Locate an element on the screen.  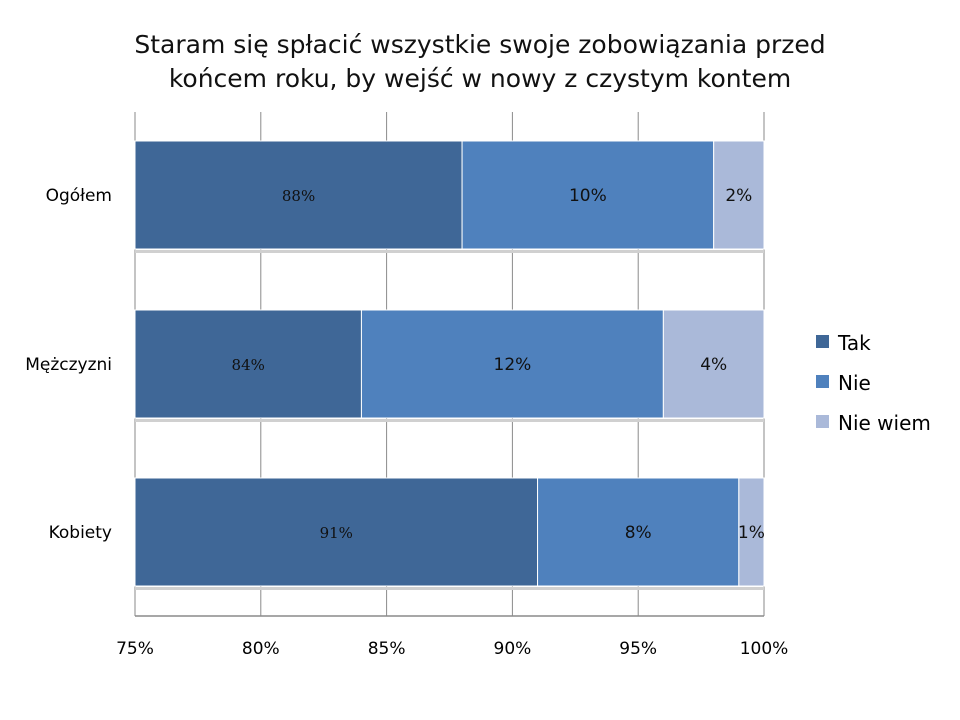
data-label: 8% is located at coordinates (638, 533).